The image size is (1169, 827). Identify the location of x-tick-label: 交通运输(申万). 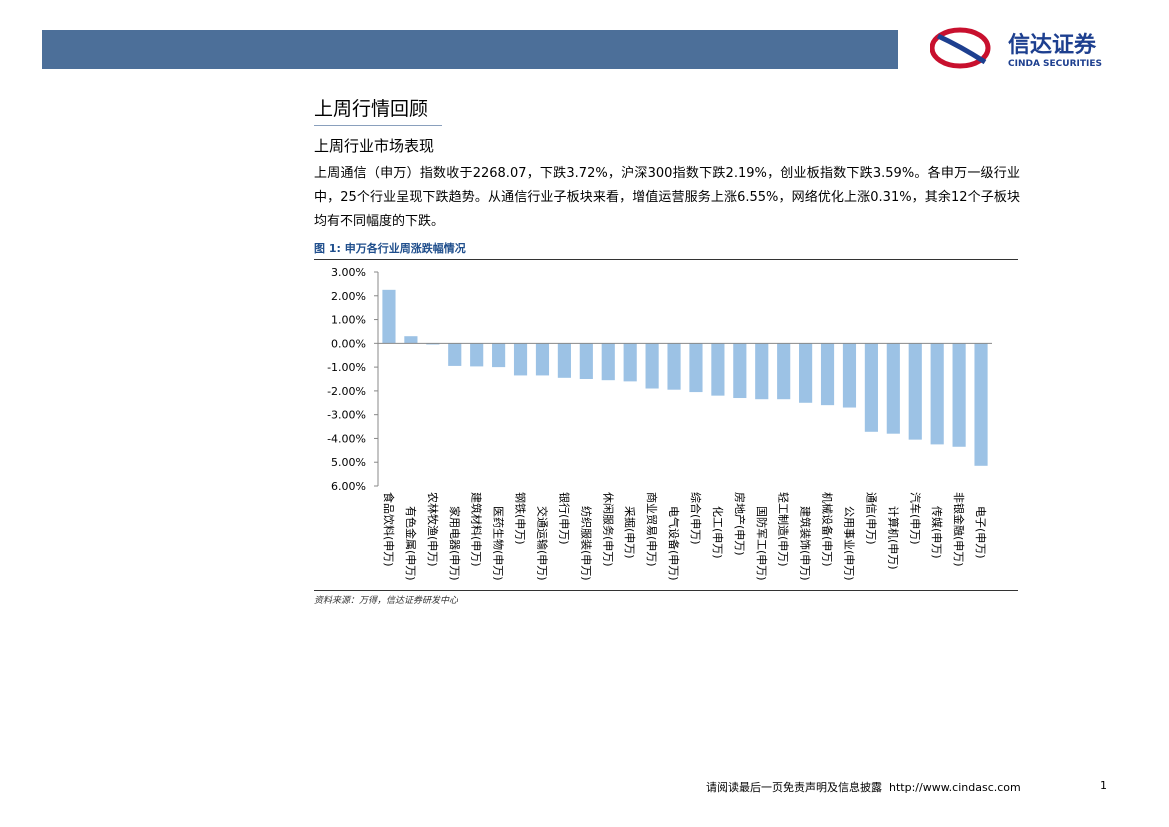
(542, 543).